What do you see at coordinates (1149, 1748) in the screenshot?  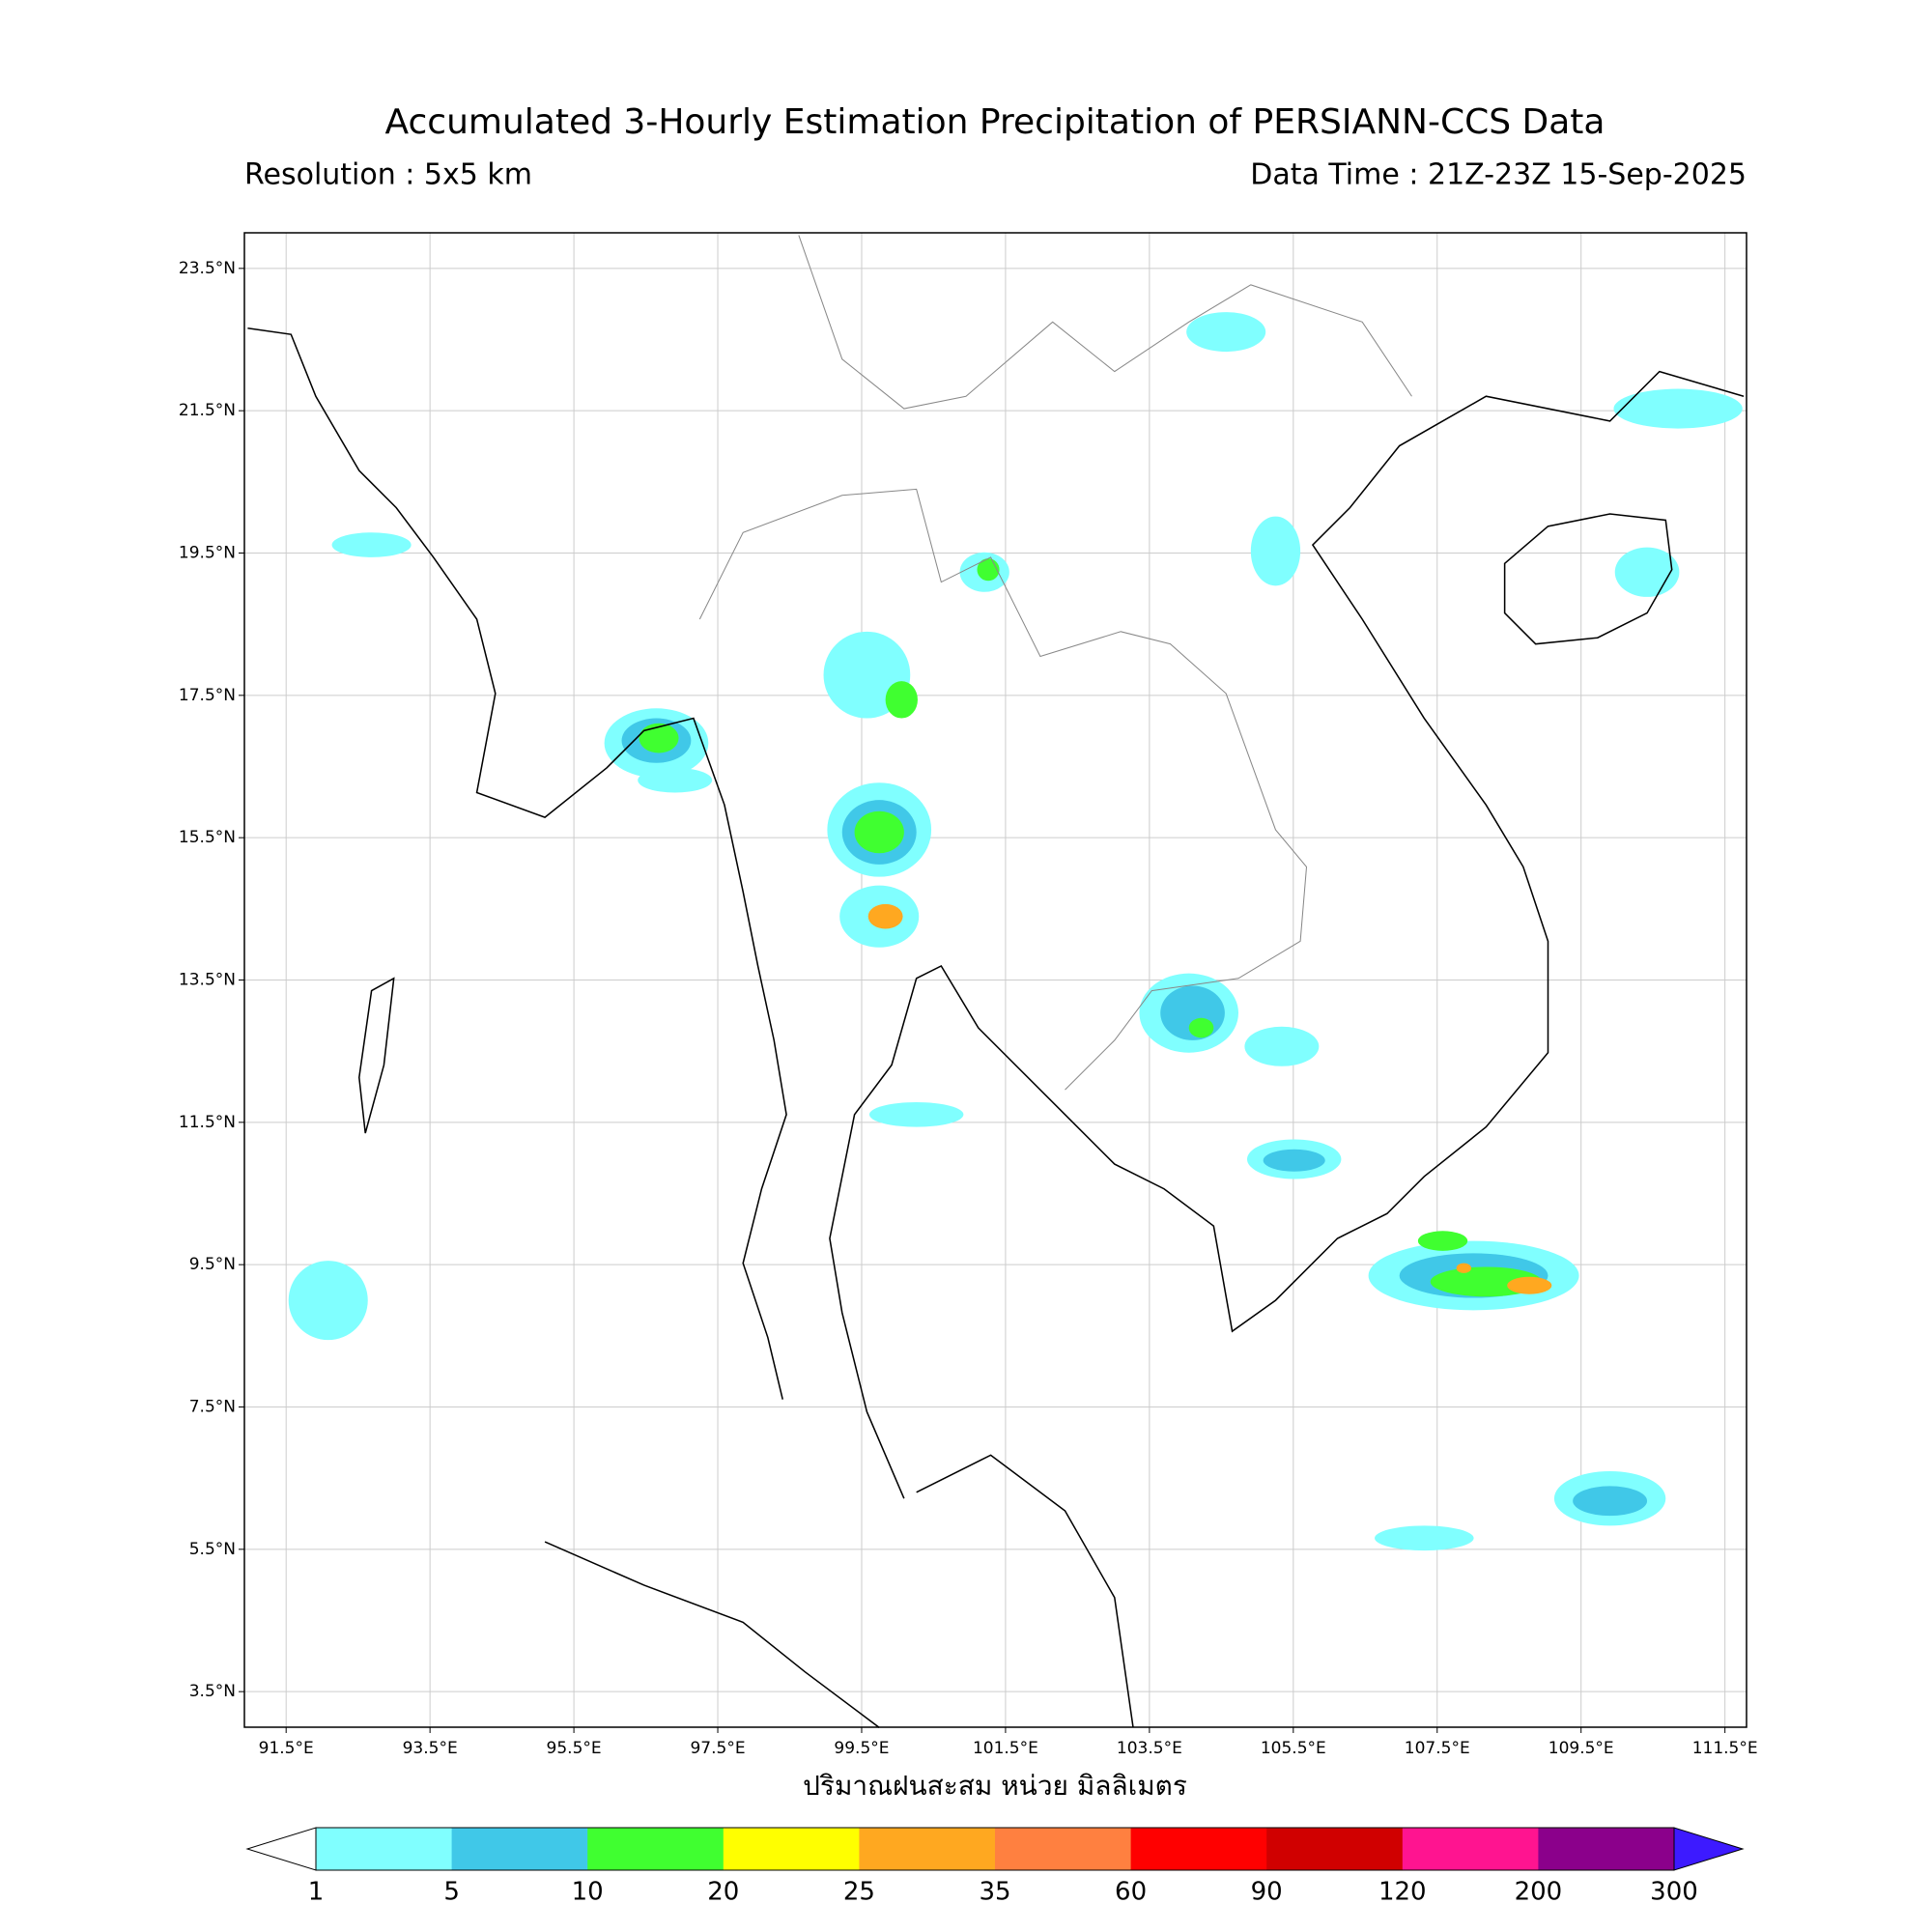 I see `x-tick-label: 103.5°E` at bounding box center [1149, 1748].